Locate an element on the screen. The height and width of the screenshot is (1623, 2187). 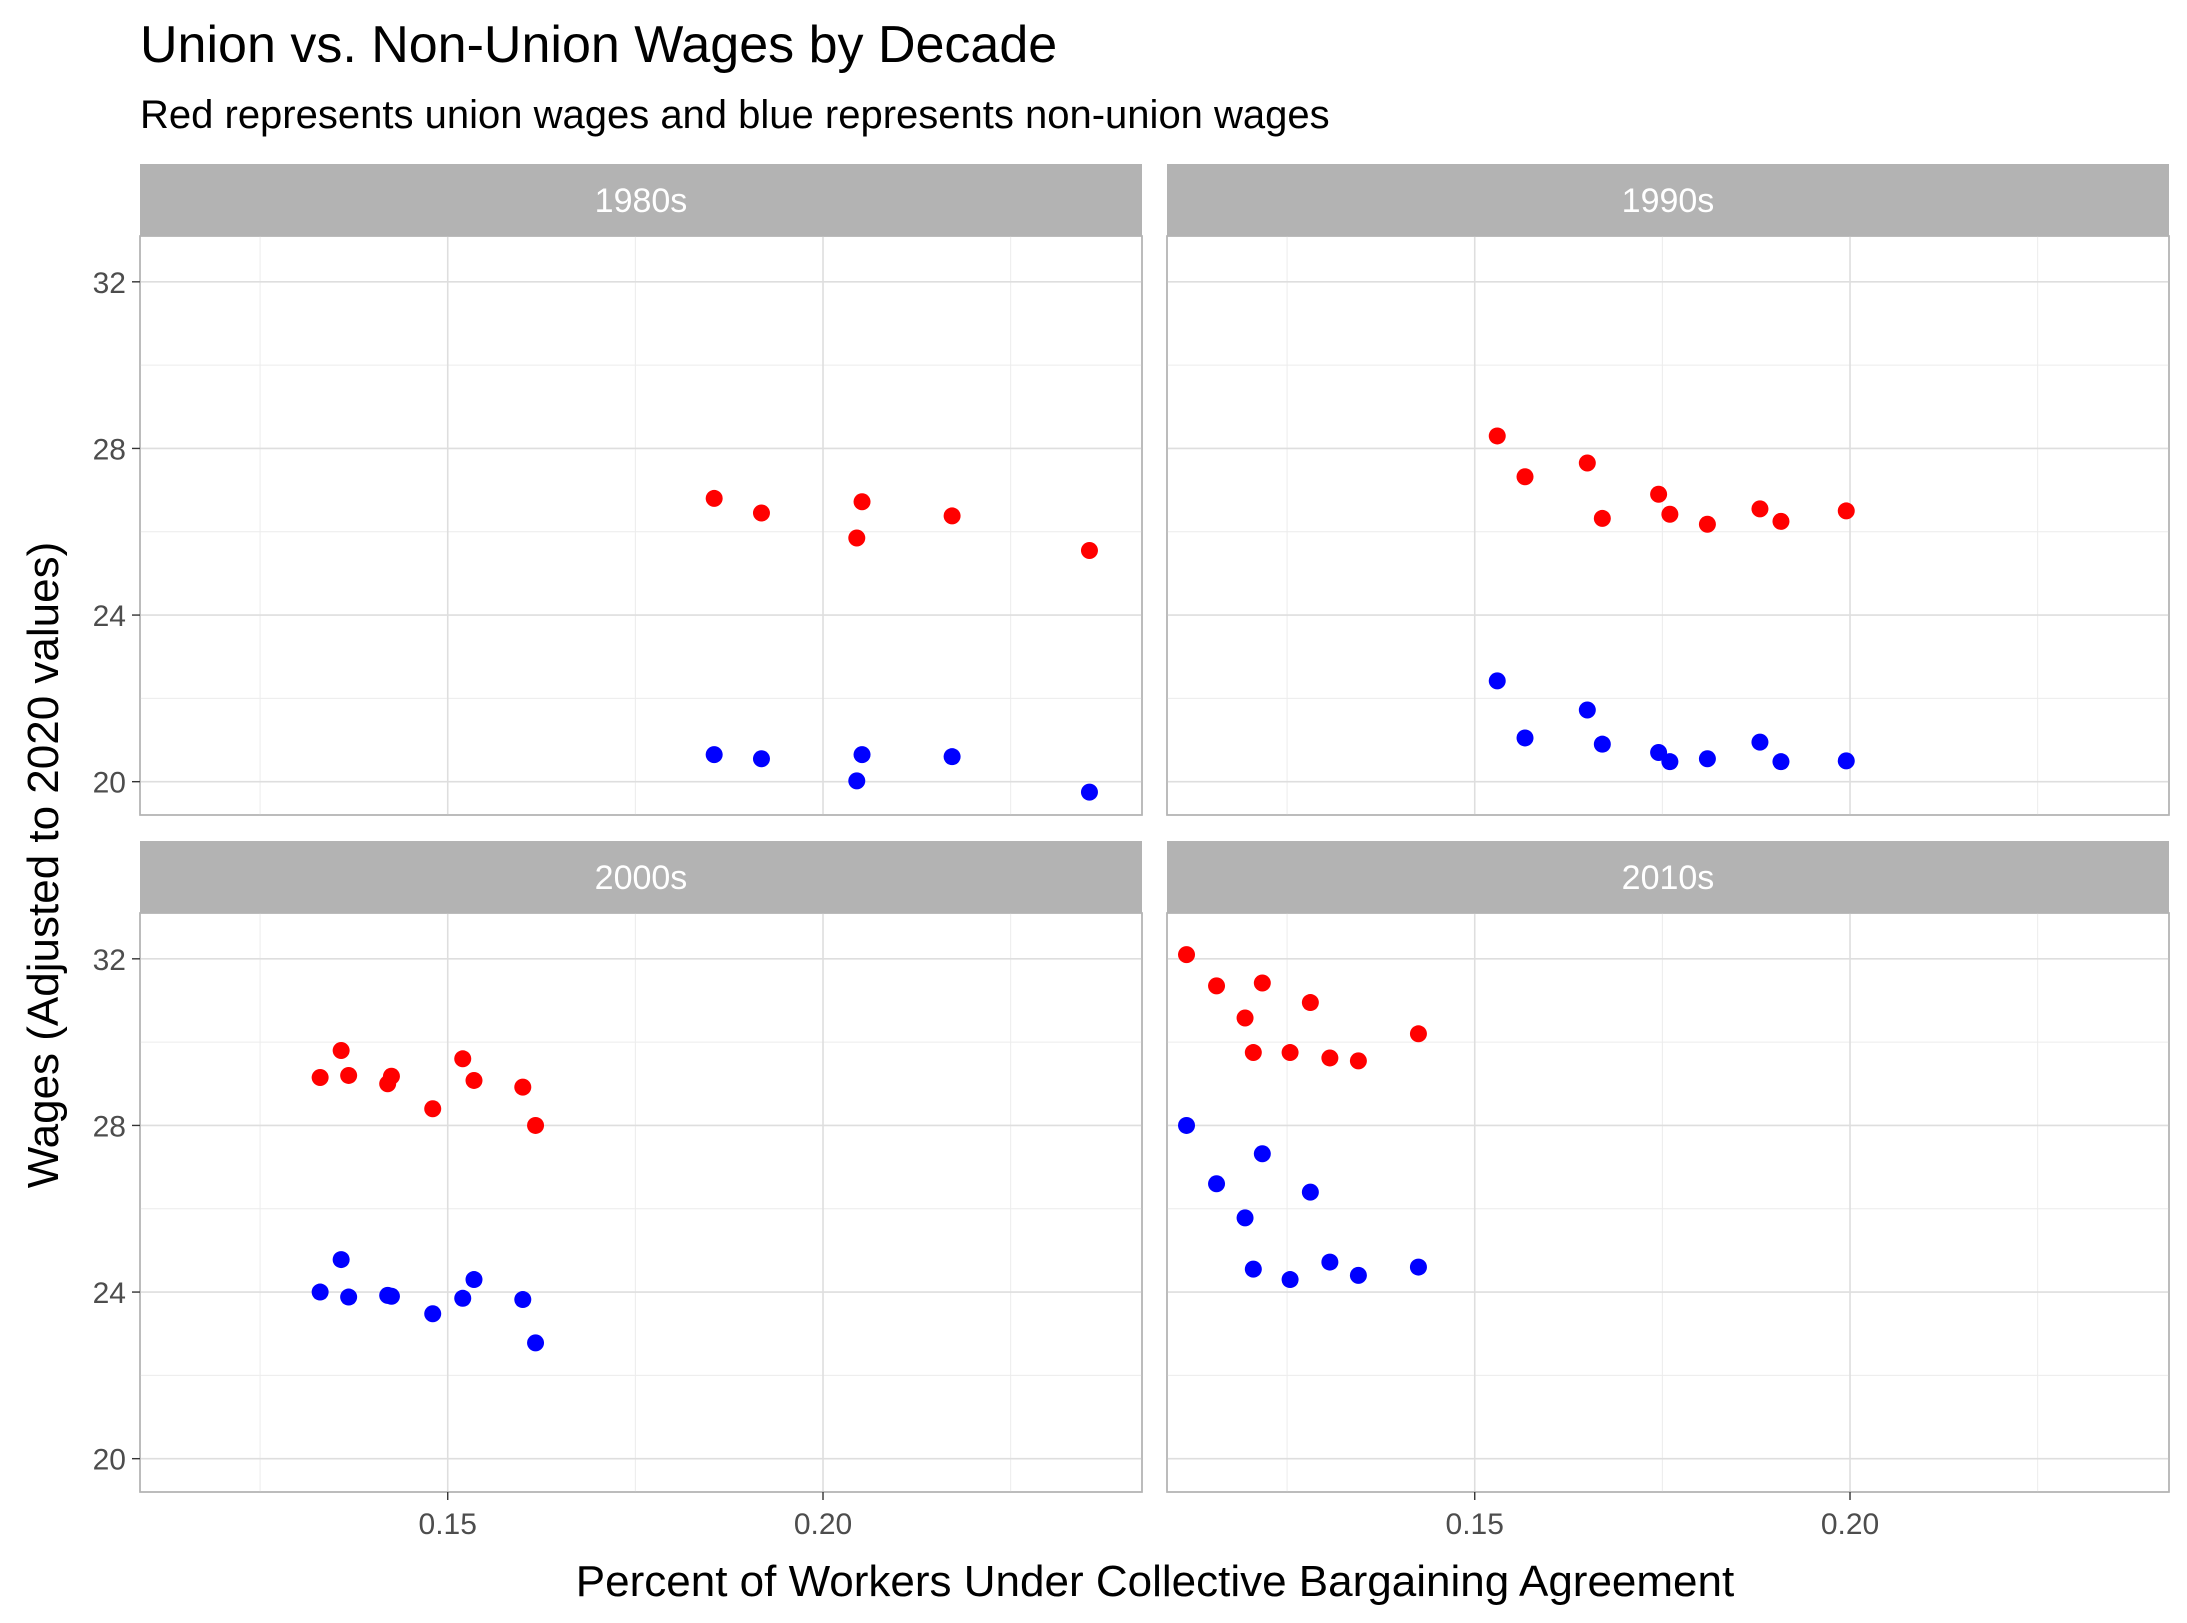
facet-strip-label: 2010s is located at coordinates (1668, 878).